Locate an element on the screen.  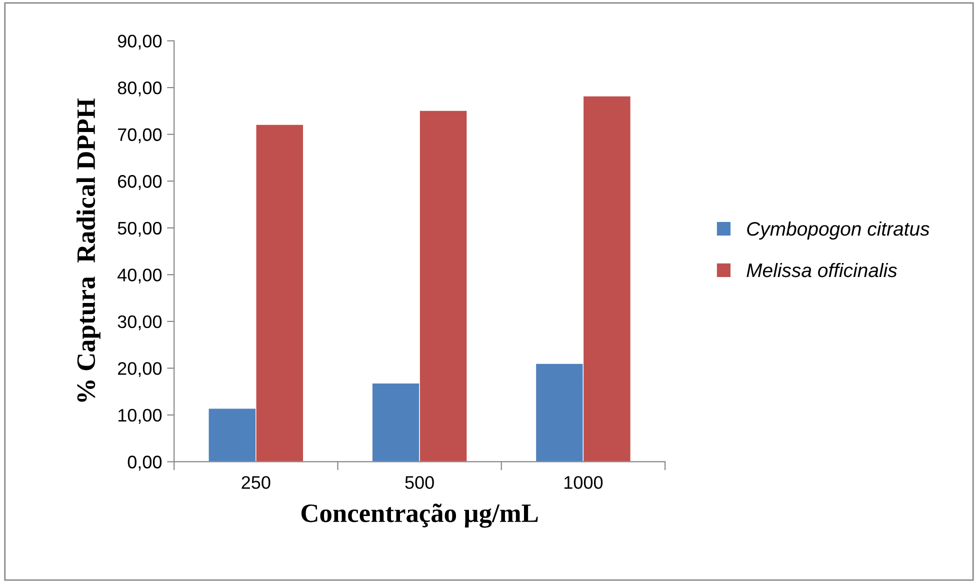
y-tick-label: 90,00 is located at coordinates (140, 42).